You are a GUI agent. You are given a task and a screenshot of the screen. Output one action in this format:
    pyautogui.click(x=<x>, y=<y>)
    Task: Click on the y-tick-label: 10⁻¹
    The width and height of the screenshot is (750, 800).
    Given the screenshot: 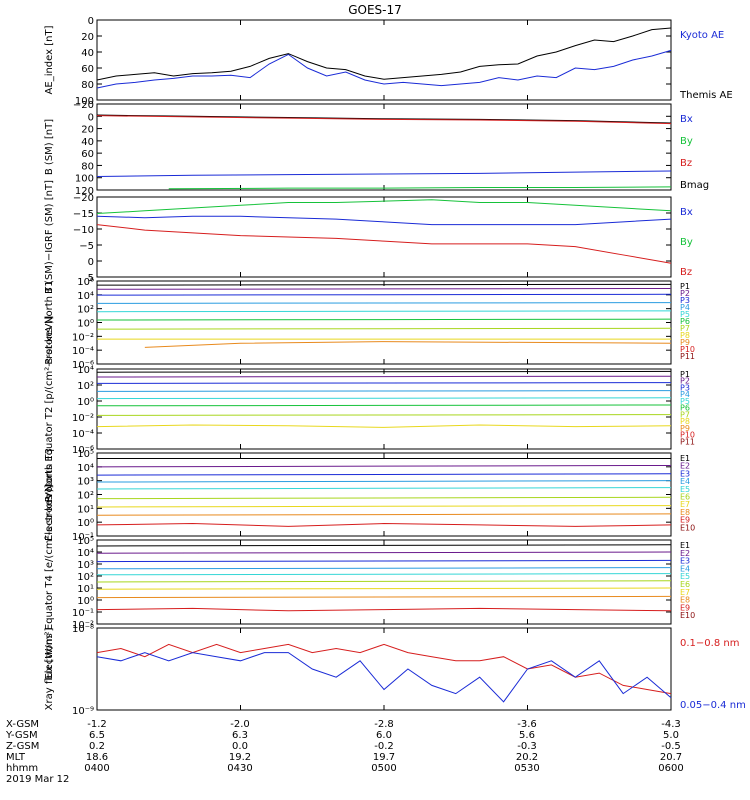 What is the action you would take?
    pyautogui.click(x=83, y=613)
    